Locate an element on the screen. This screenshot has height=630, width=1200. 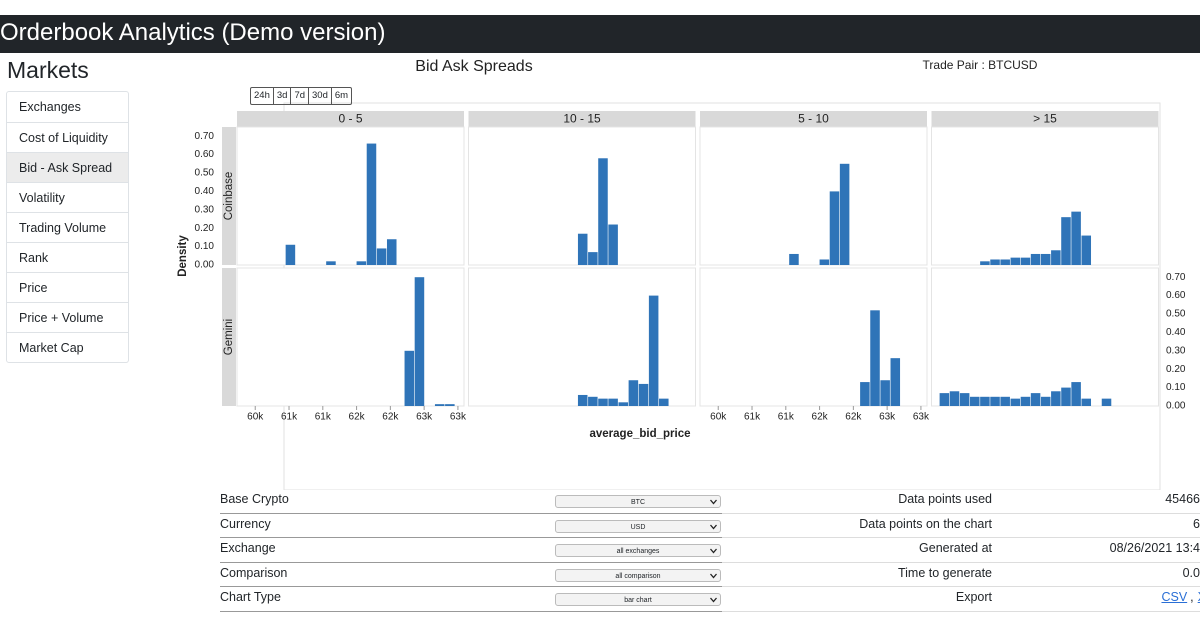
stats-value: 6 is located at coordinates (1196, 523).